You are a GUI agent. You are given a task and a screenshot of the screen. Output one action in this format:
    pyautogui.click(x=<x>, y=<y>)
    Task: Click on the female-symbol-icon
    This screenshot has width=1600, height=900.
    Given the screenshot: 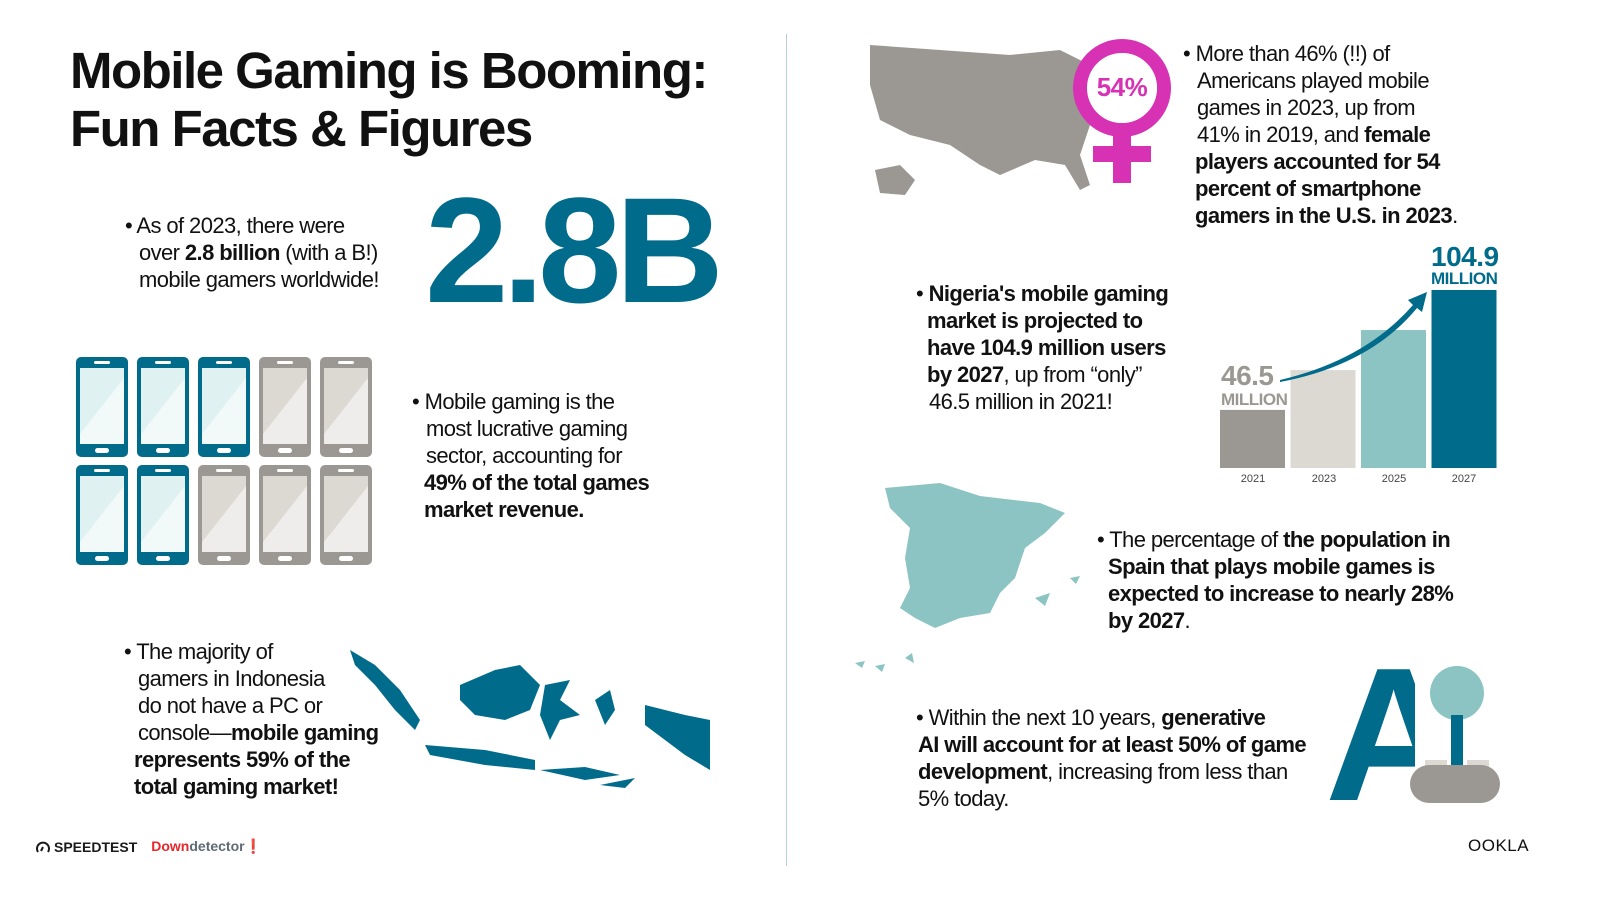 What is the action you would take?
    pyautogui.click(x=1122, y=111)
    